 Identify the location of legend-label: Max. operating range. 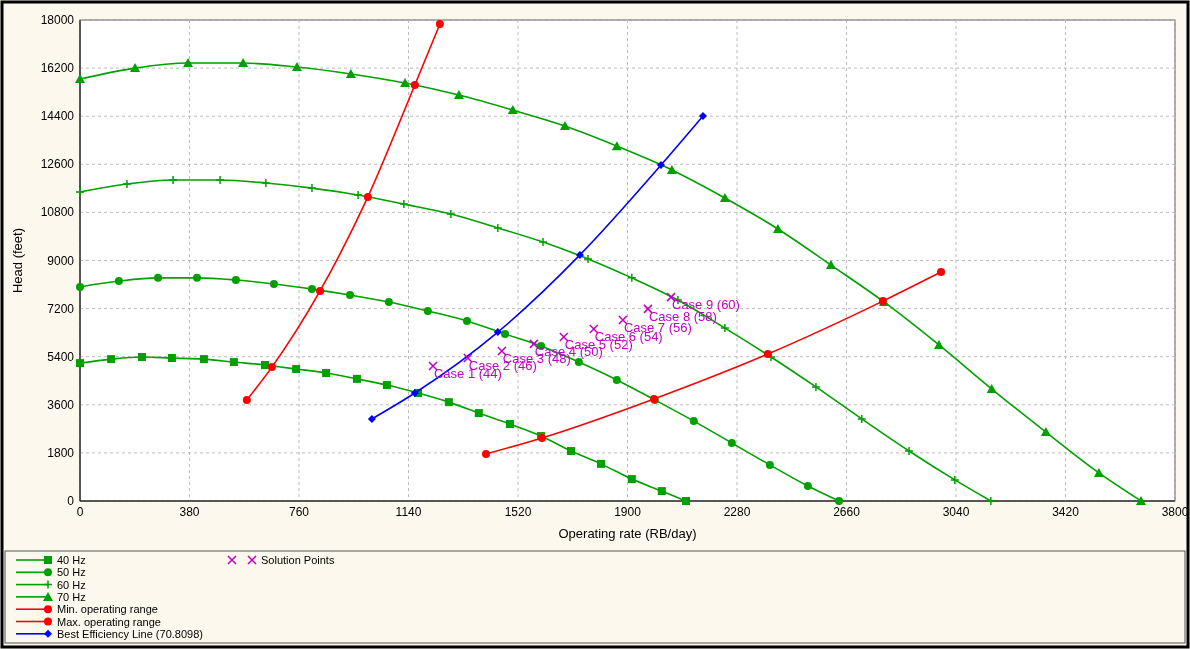
(109, 621).